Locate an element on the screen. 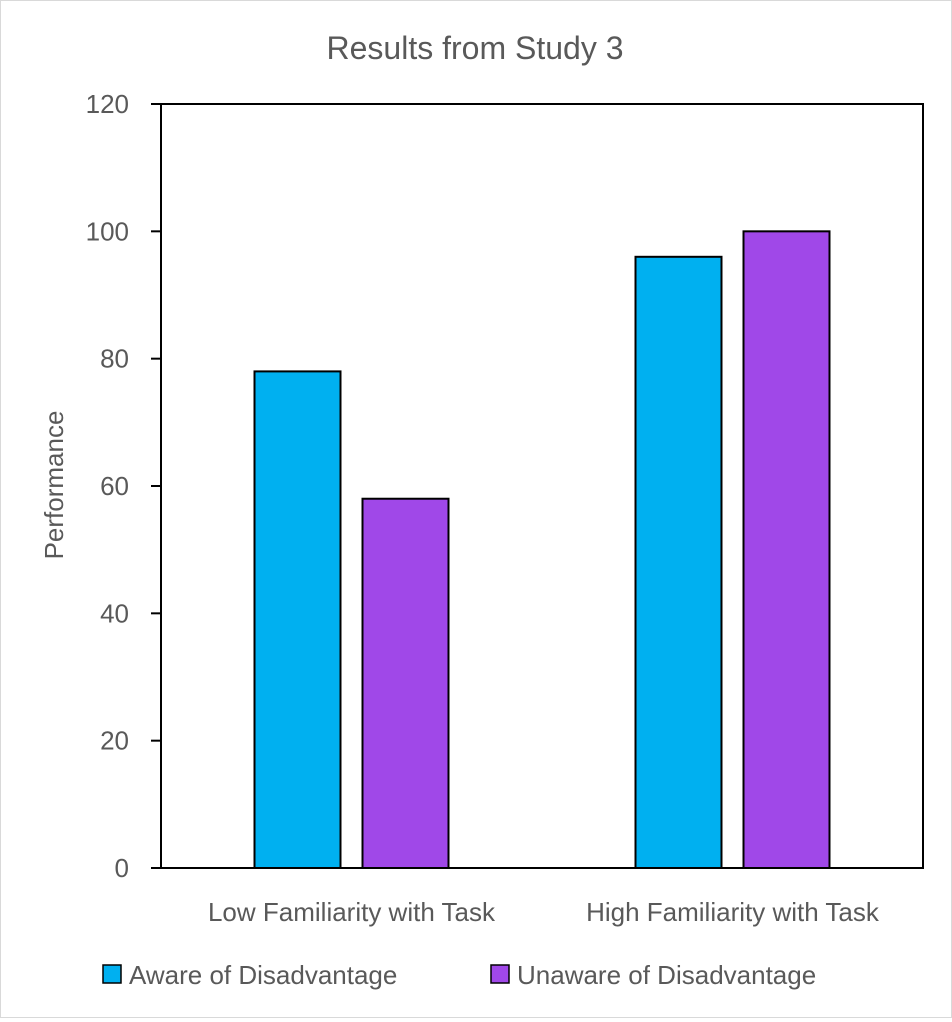 The height and width of the screenshot is (1022, 952). legend-label: Aware of Disadvantage is located at coordinates (263, 975).